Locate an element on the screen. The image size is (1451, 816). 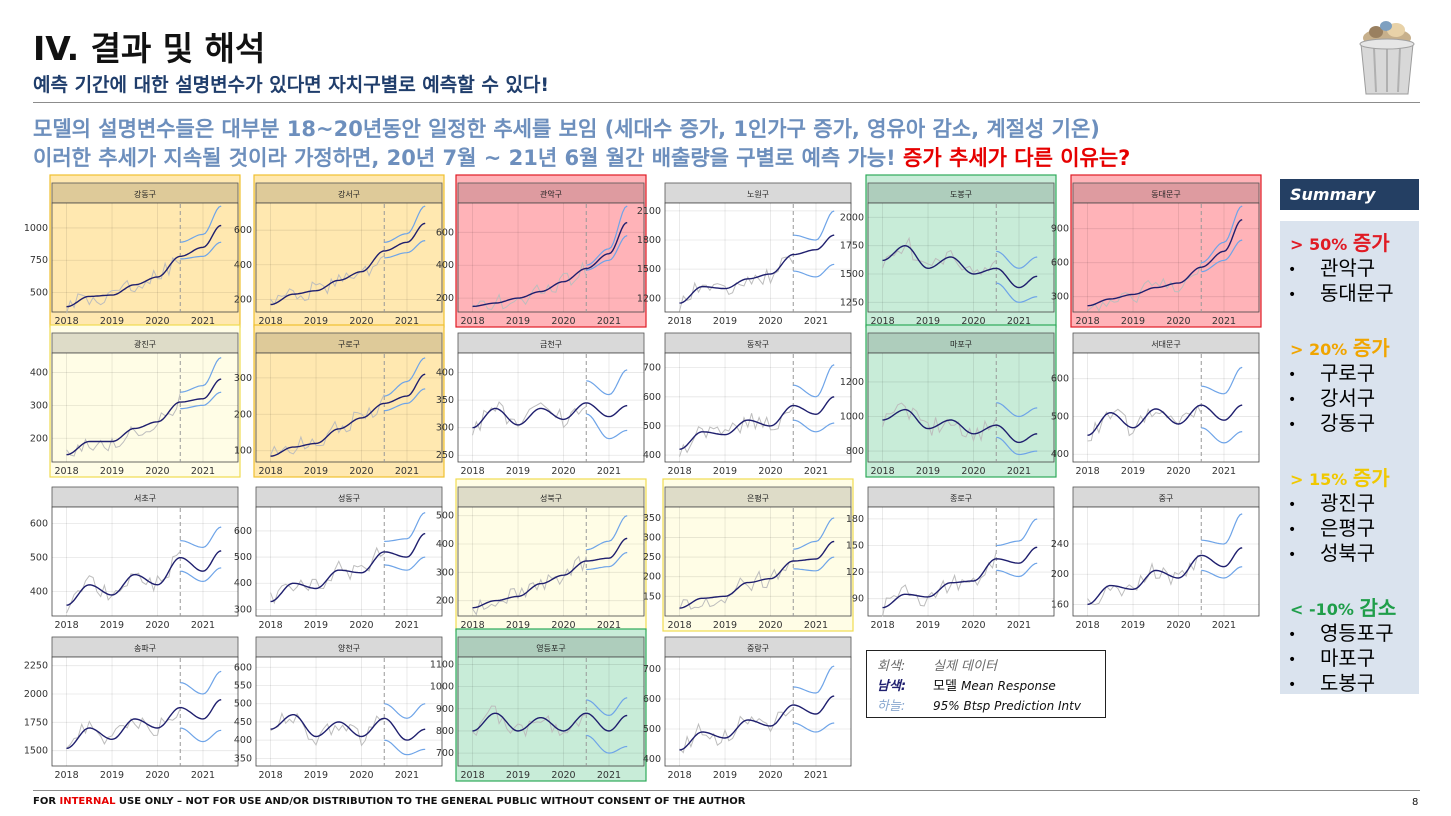
y-tick-label: 450 is located at coordinates (243, 722).